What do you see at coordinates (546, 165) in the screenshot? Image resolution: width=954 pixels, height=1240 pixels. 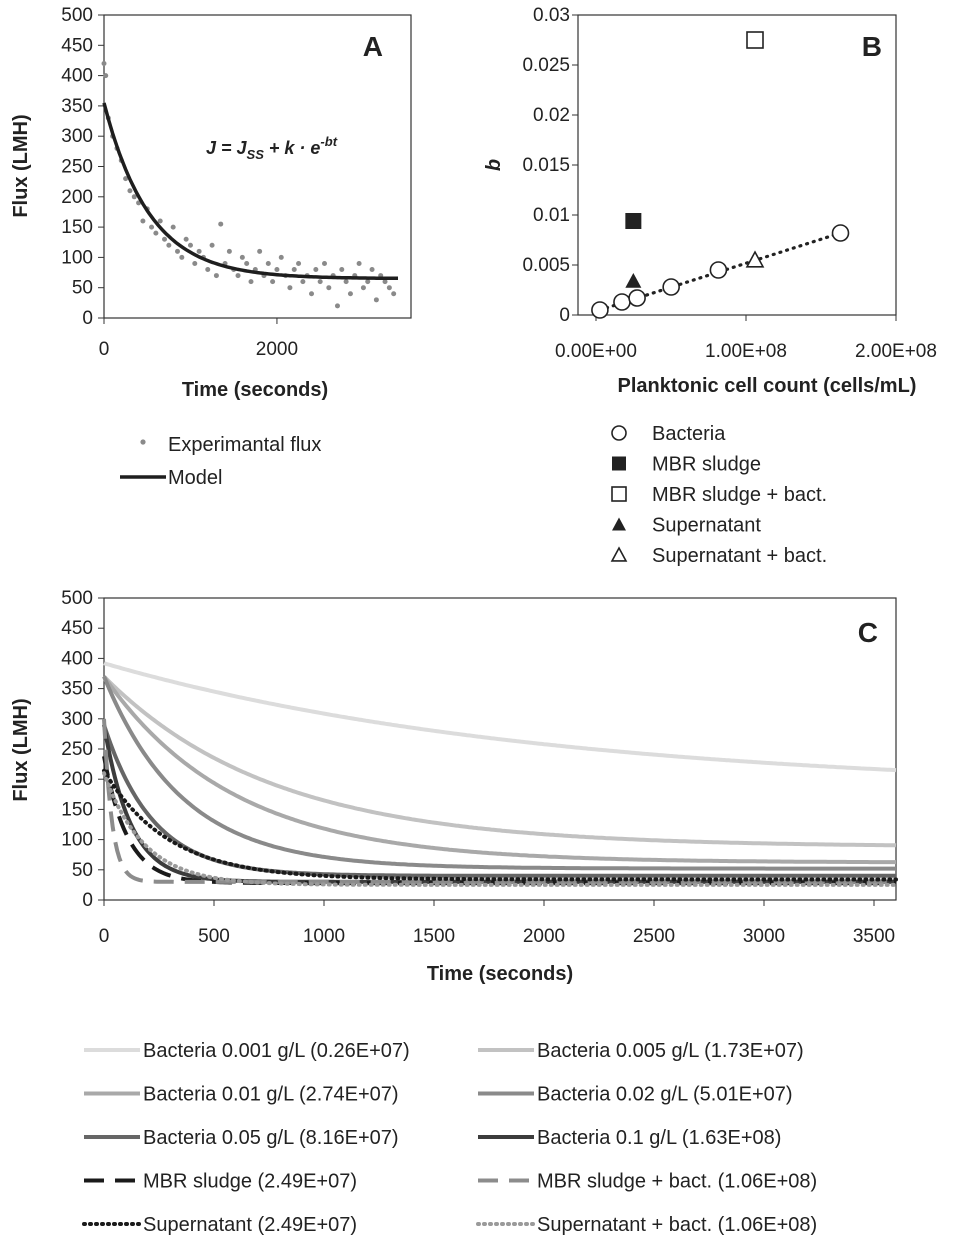 I see `panel-b-y-tick-label: 0.015` at bounding box center [546, 165].